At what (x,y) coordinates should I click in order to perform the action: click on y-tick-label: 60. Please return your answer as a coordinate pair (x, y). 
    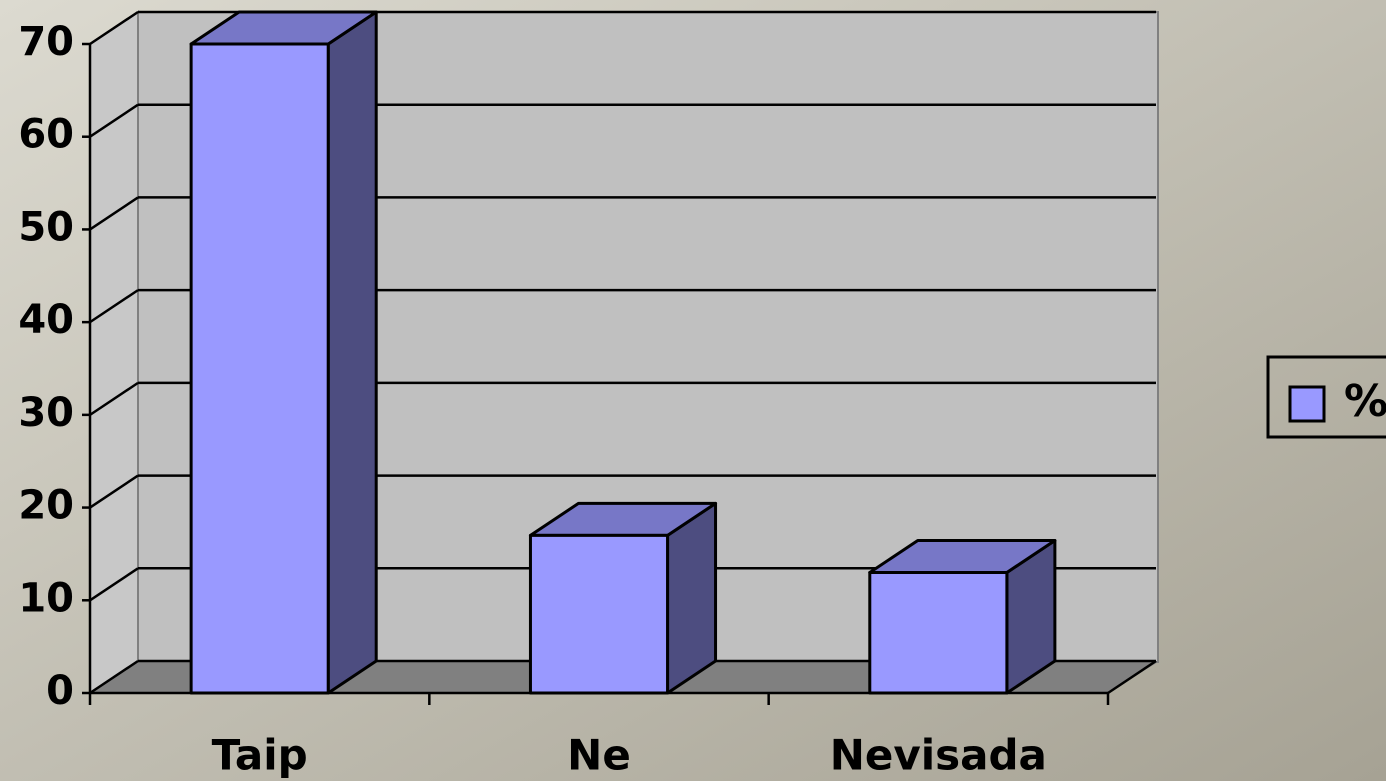
    Looking at the image, I should click on (46, 135).